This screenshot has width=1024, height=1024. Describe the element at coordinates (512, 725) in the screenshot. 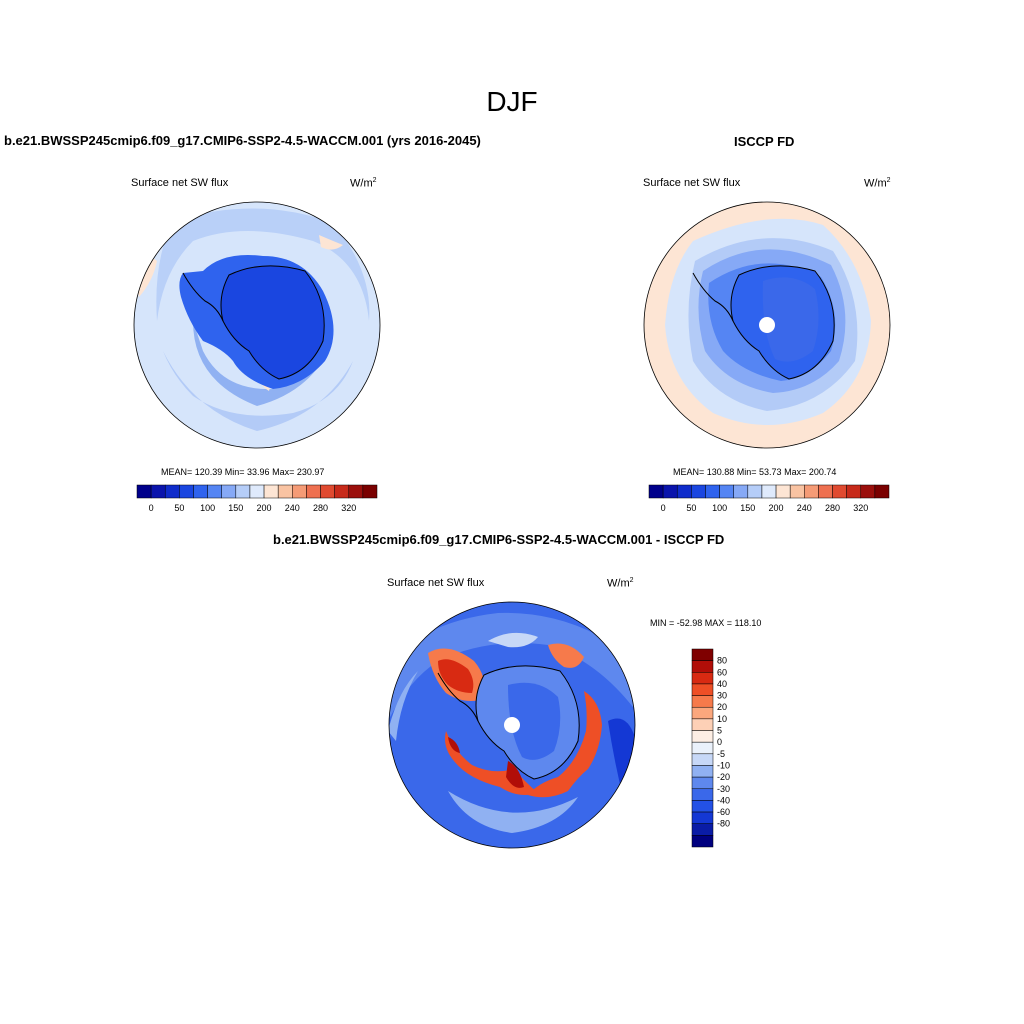

I see `panel-3-map` at that location.